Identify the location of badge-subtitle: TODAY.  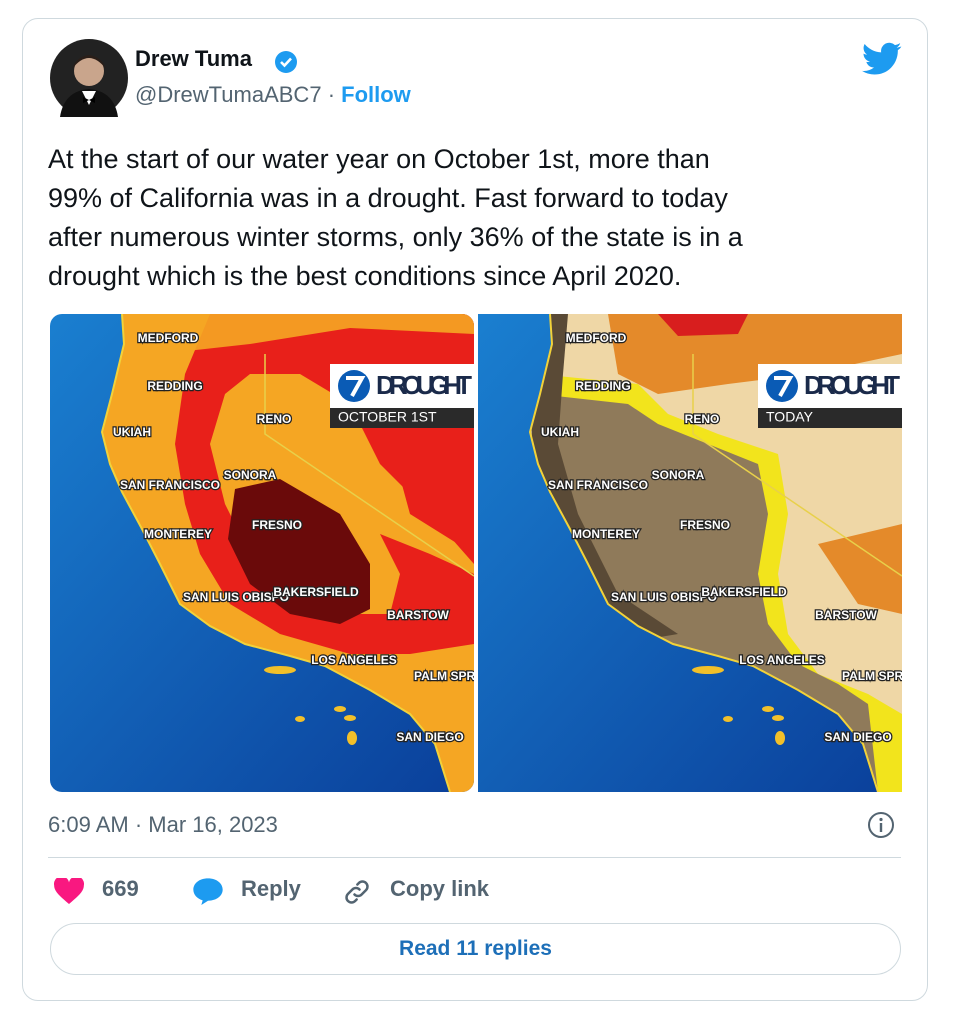
(790, 417).